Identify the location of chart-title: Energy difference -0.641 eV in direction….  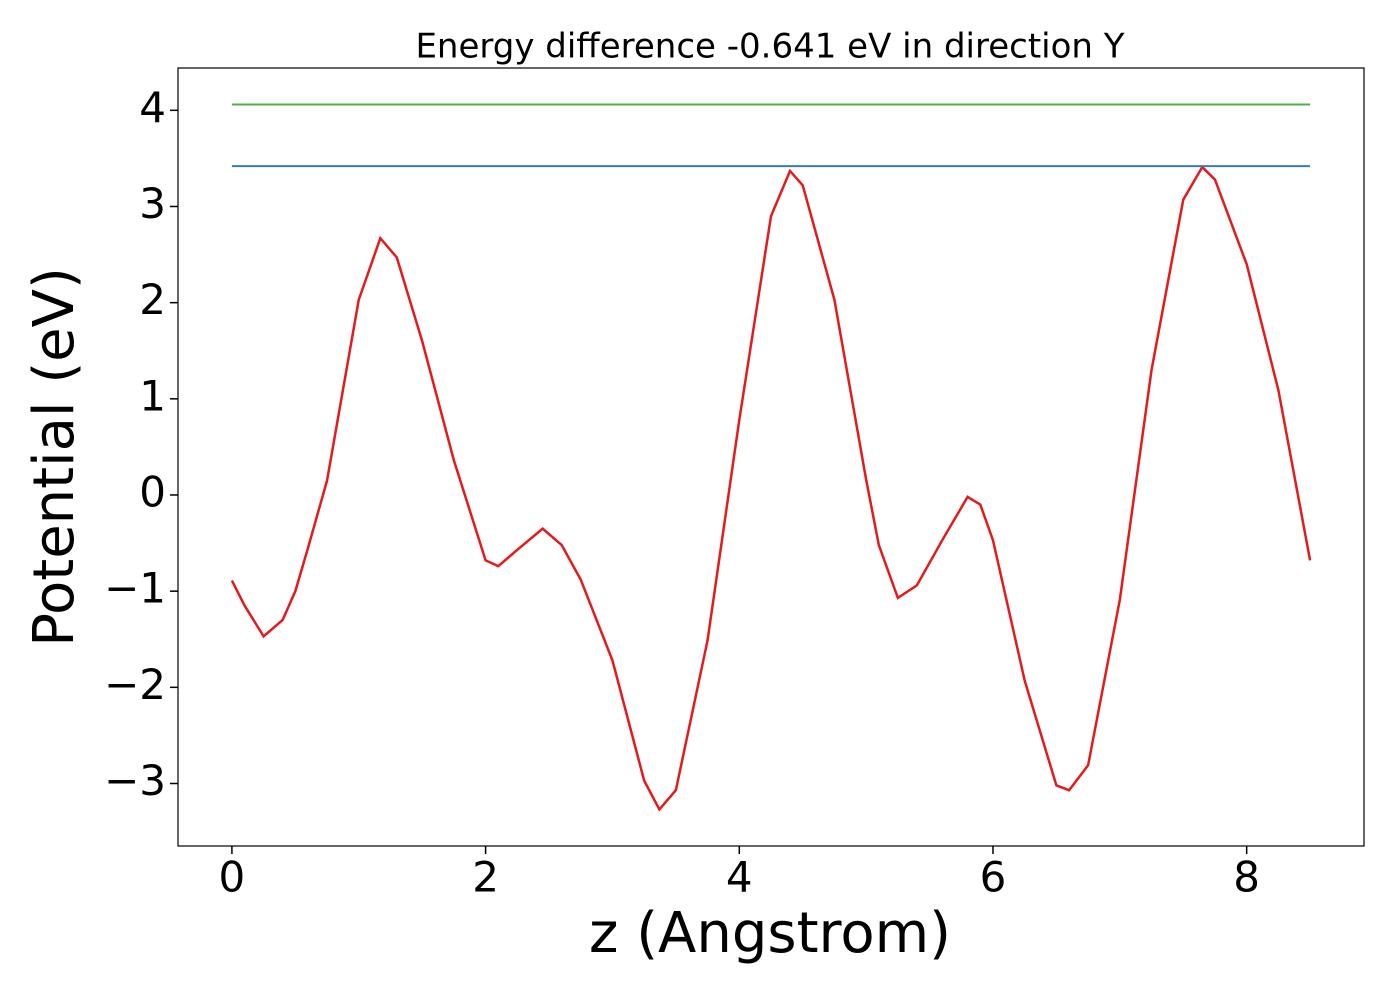
(769, 47).